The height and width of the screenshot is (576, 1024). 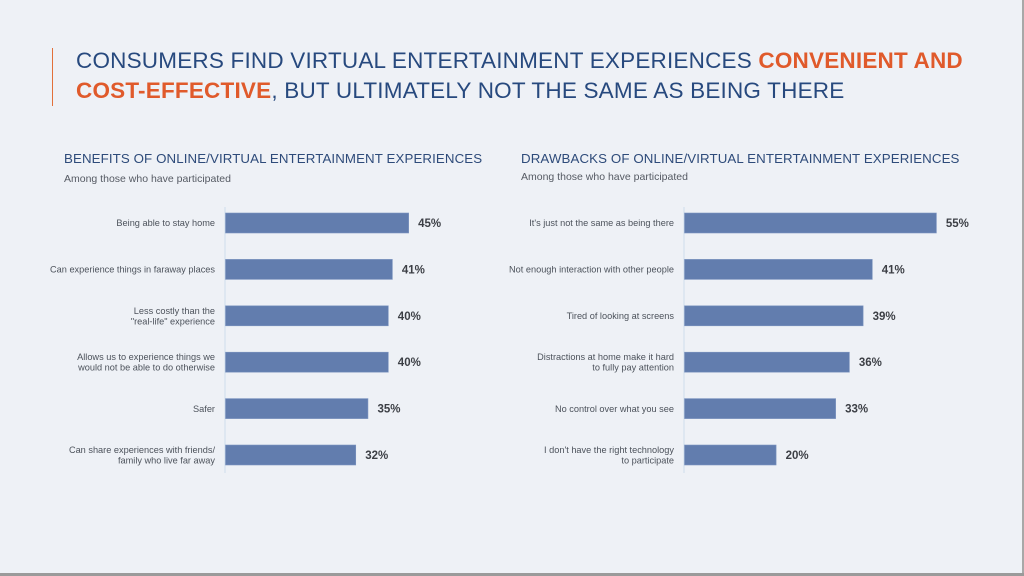 What do you see at coordinates (601, 223) in the screenshot?
I see `drawbacks-category-label: It's just not the same as being there` at bounding box center [601, 223].